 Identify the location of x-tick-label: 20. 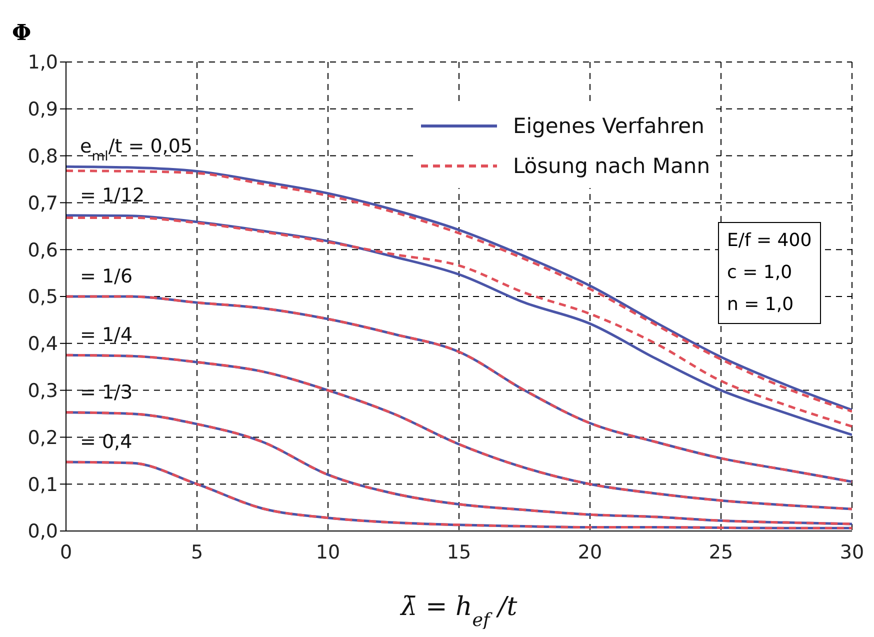
(590, 552).